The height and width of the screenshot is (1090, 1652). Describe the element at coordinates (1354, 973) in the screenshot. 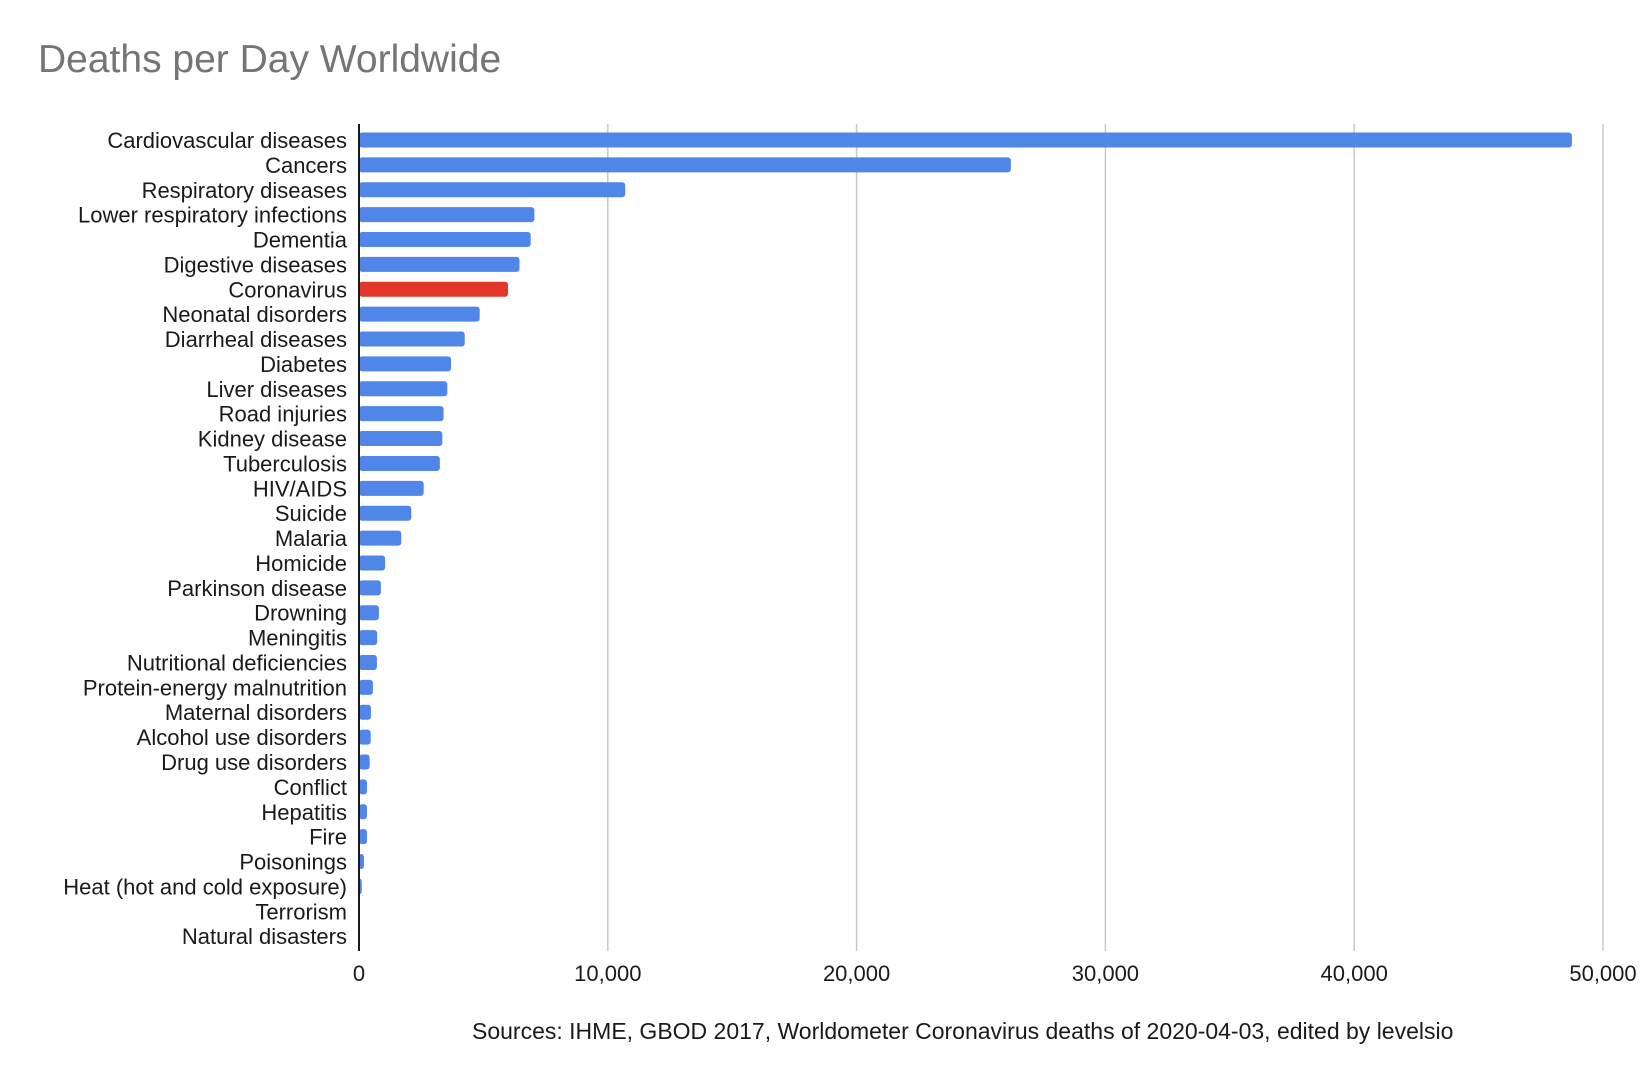

I see `x-tick-label: 40,000` at that location.